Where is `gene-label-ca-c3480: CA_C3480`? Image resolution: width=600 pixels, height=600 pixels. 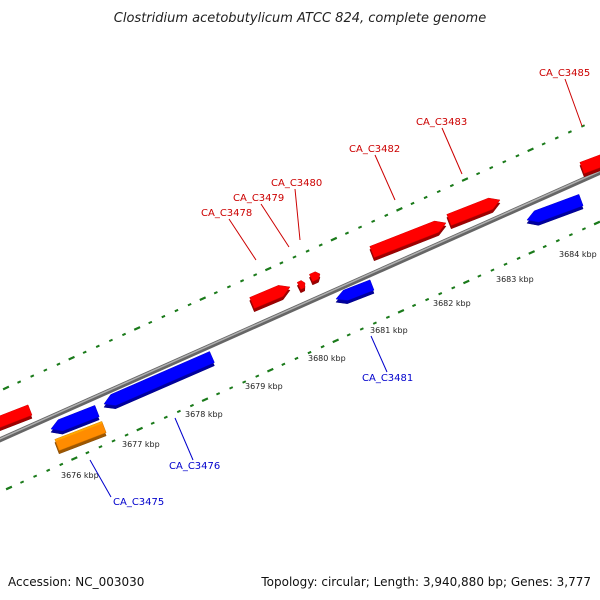 gene-label-ca-c3480: CA_C3480 is located at coordinates (296, 183).